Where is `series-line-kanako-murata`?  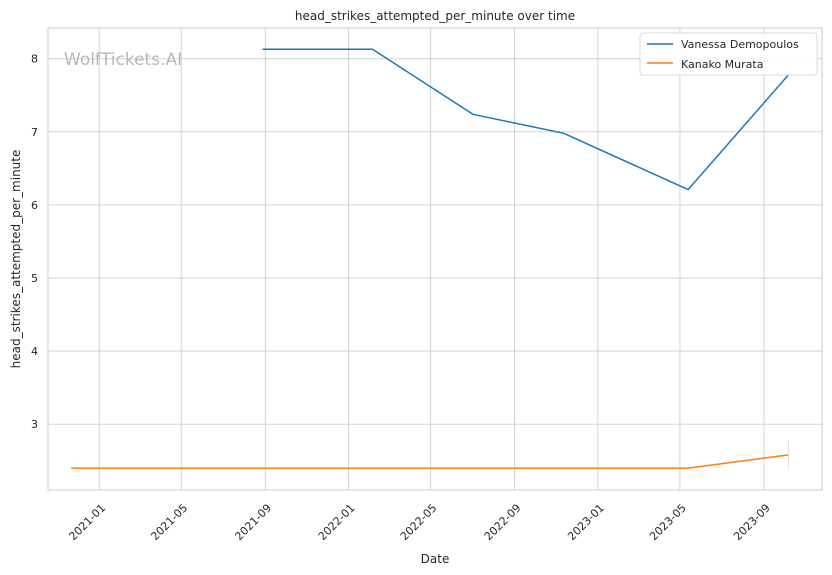
series-line-kanako-murata is located at coordinates (430, 461).